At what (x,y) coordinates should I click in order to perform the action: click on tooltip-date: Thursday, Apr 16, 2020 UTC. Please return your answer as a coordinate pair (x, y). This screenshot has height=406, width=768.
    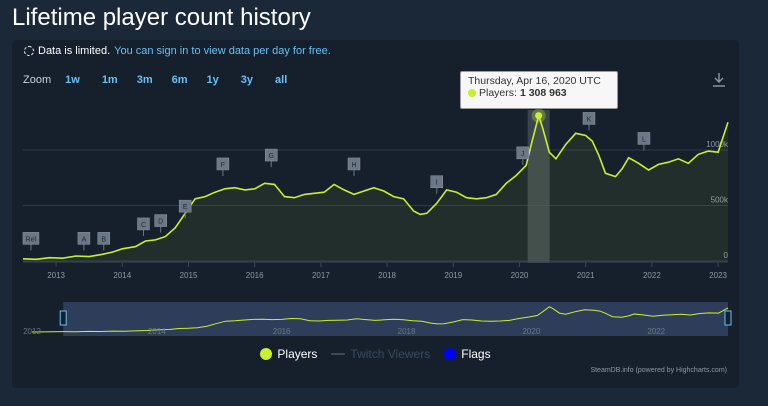
    Looking at the image, I should click on (534, 81).